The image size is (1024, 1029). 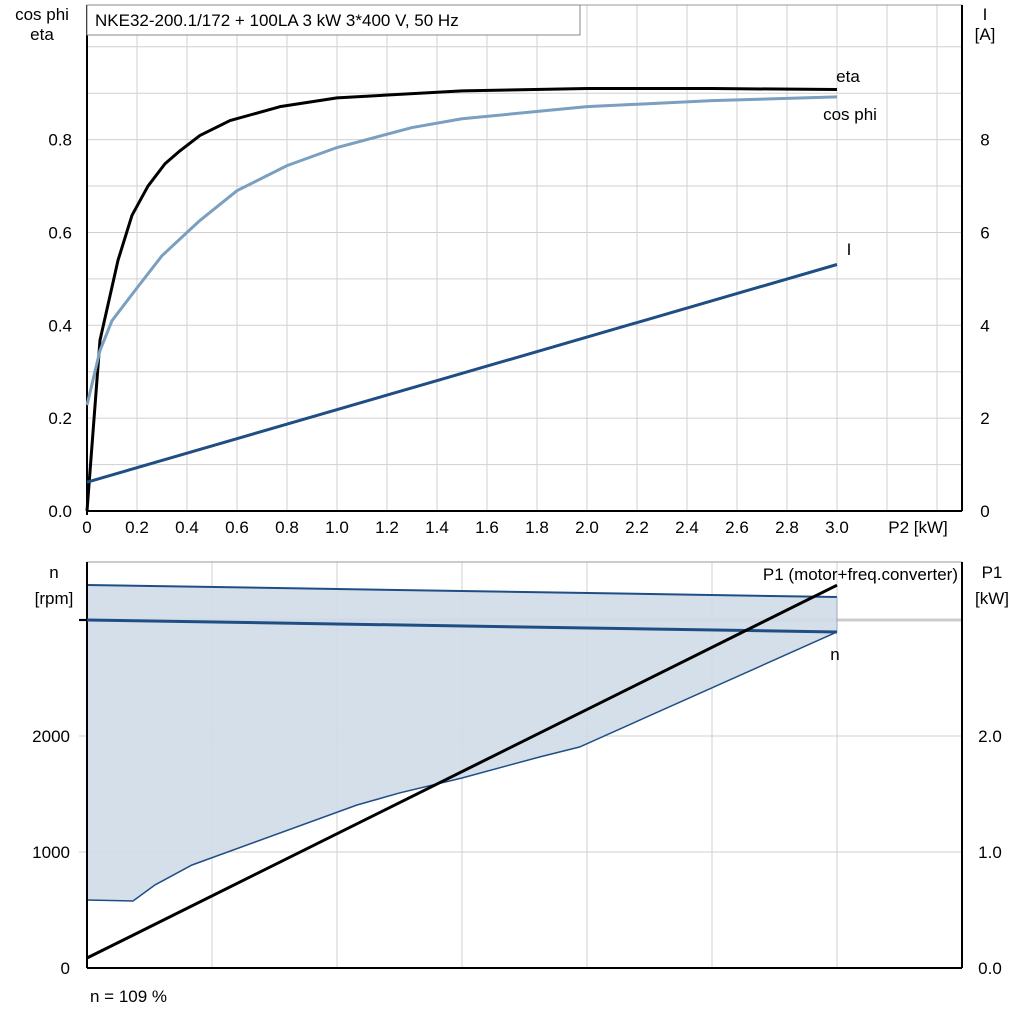 I want to click on x-tick-label: 2.2, so click(x=637, y=527).